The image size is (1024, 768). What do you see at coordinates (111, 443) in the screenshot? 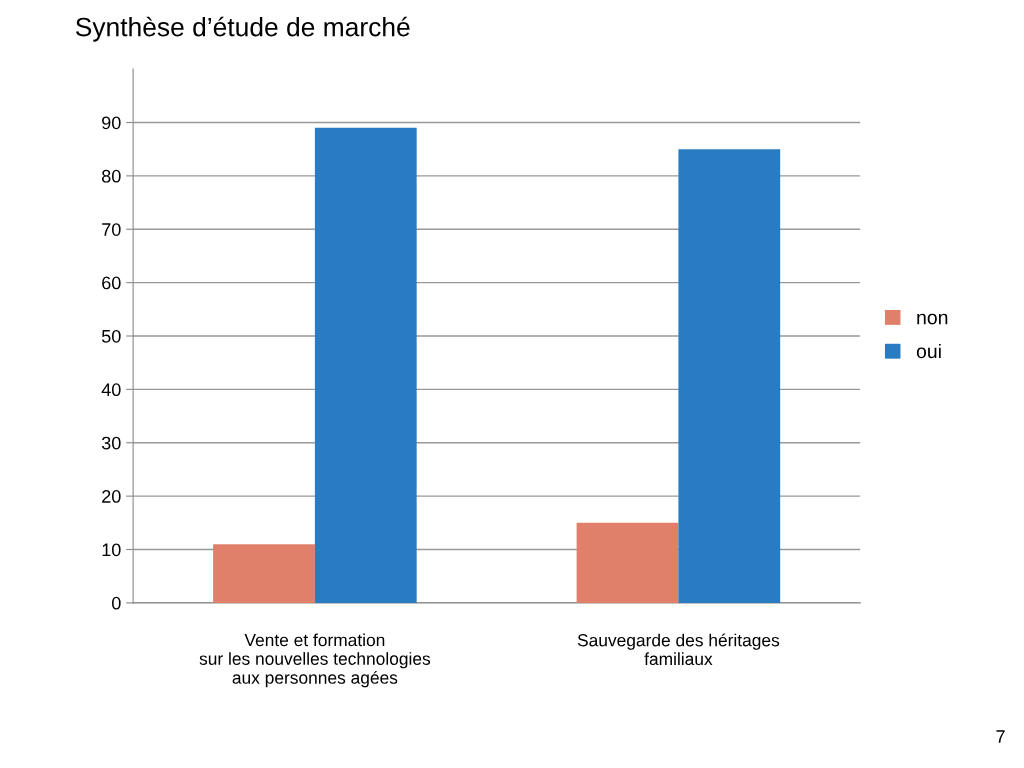
I see `y-tick-label: 30` at bounding box center [111, 443].